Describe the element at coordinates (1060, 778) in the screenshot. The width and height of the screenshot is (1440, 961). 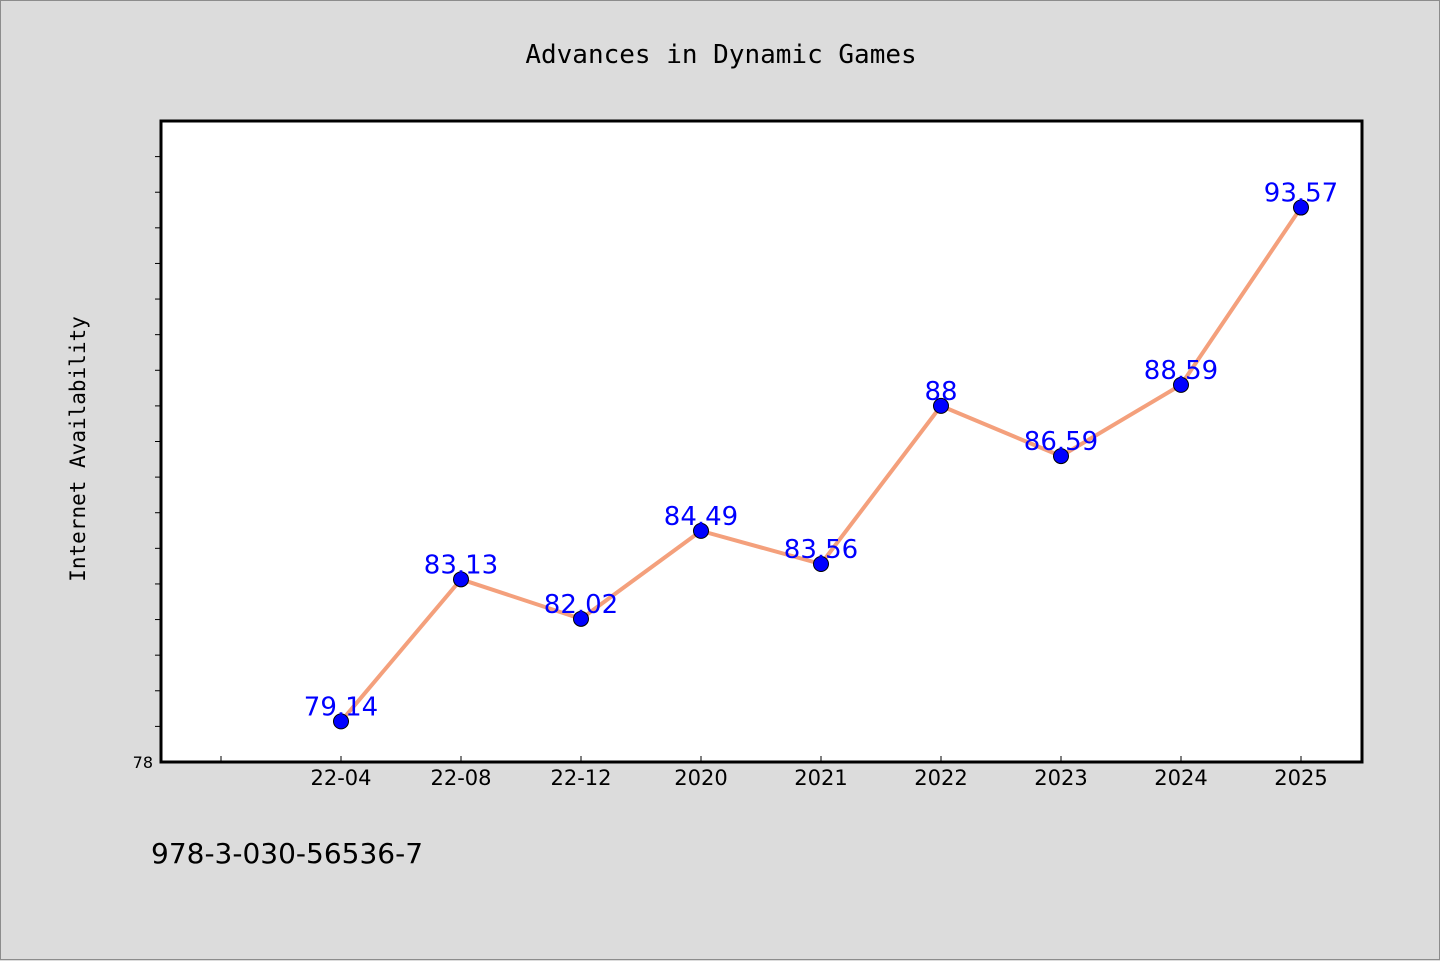
I see `x-tick-label: 2023` at that location.